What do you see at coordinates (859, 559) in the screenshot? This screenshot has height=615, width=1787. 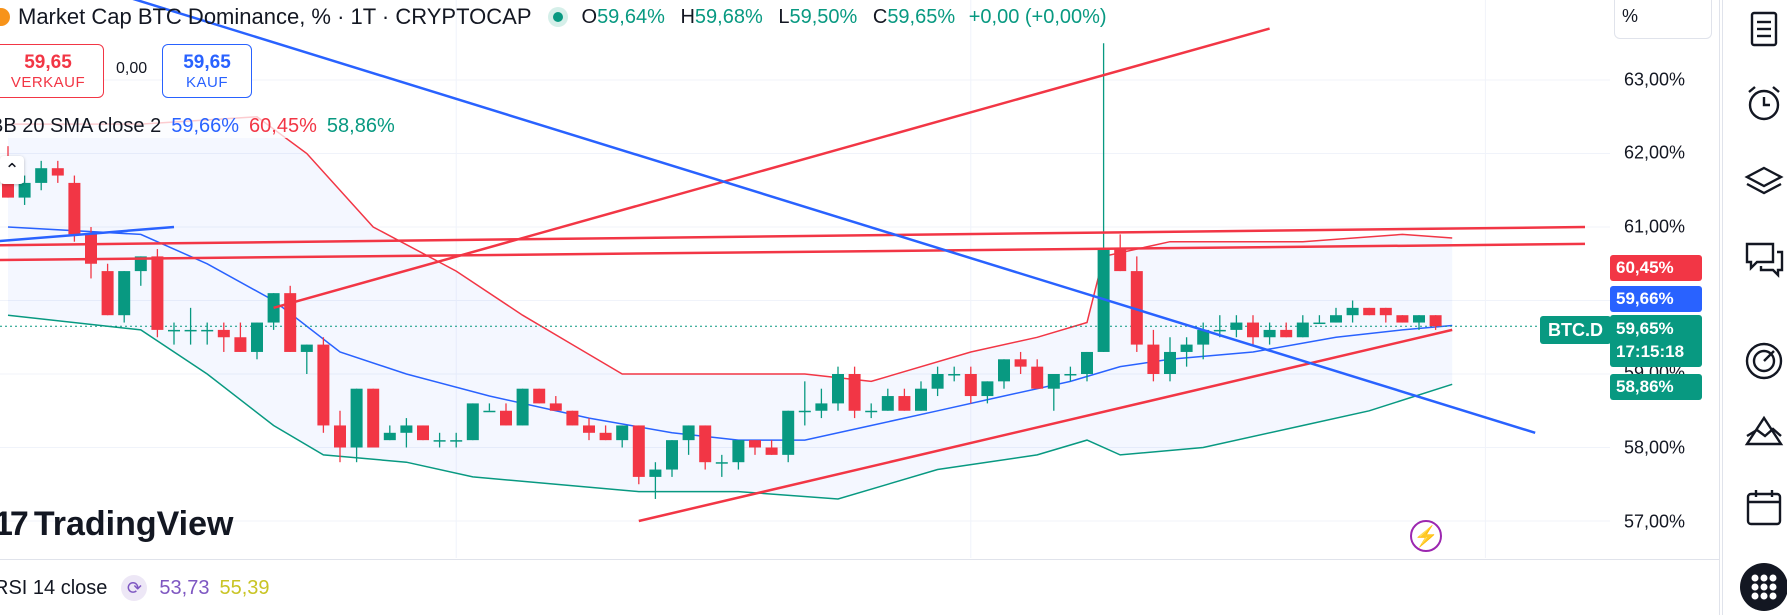 I see `pane-separator` at bounding box center [859, 559].